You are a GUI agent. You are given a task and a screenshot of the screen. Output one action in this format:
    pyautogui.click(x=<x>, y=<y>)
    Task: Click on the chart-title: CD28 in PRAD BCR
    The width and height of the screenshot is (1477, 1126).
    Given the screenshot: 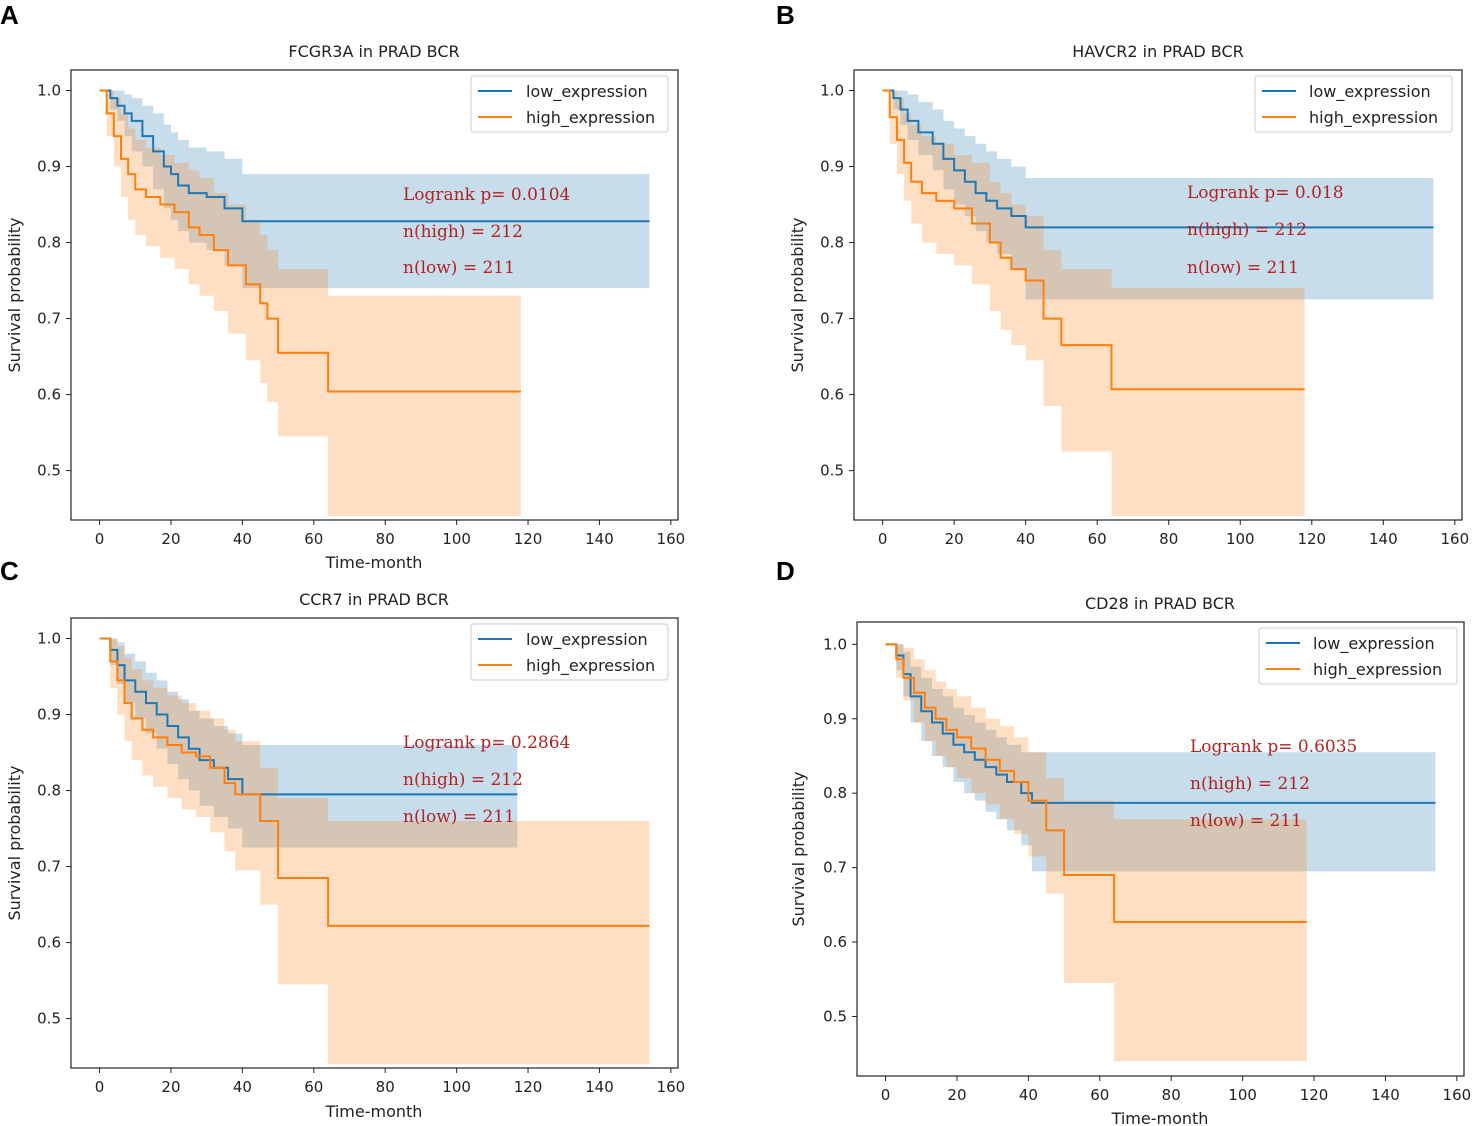 What is the action you would take?
    pyautogui.click(x=1160, y=603)
    